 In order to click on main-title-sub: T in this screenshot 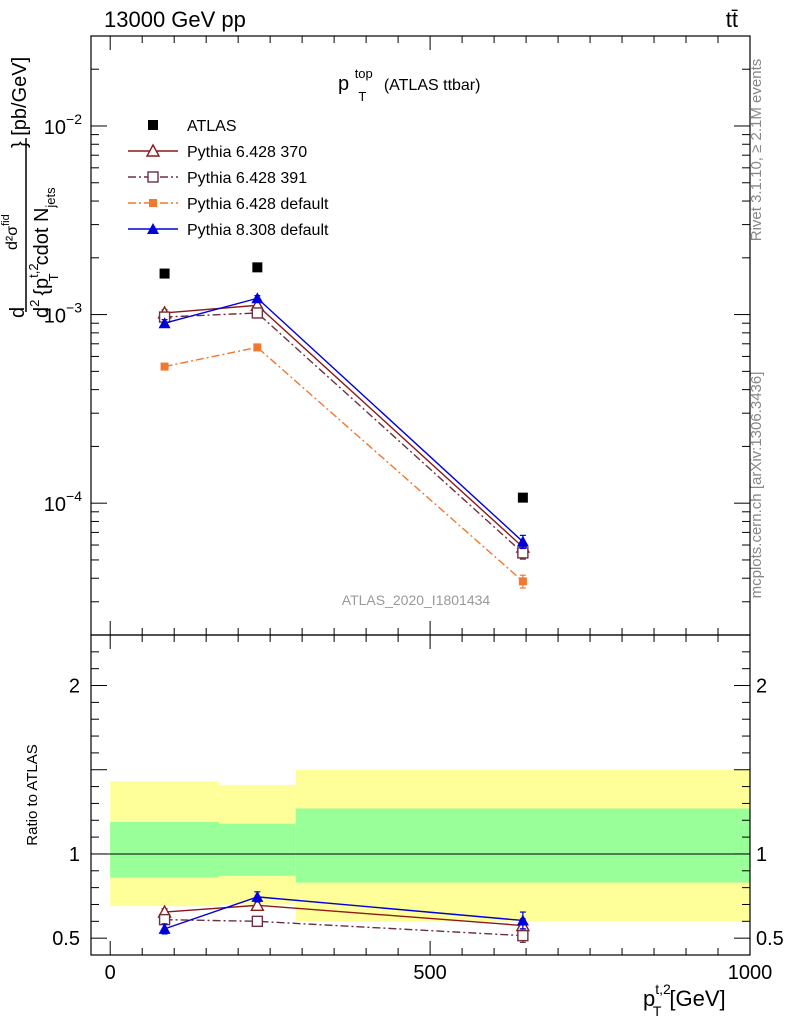, I will do `click(362, 96)`.